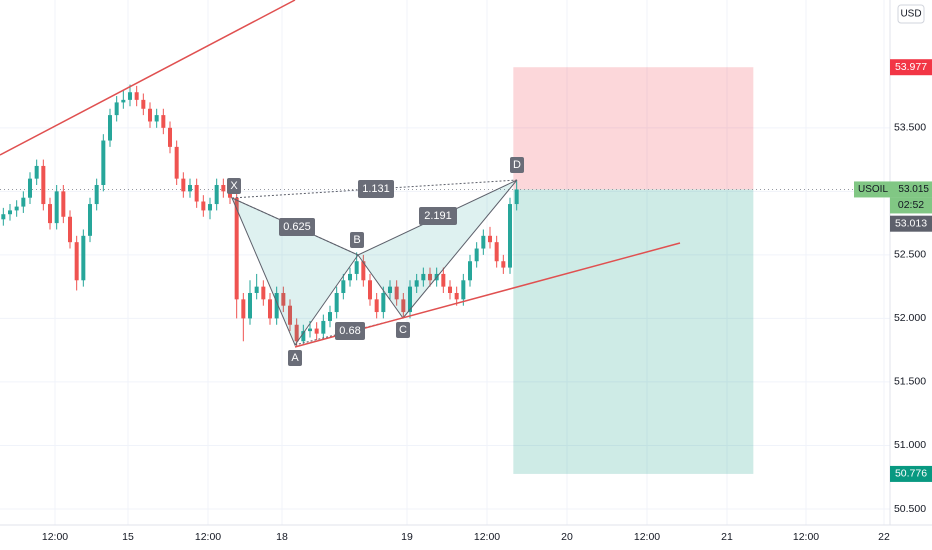 Image resolution: width=932 pixels, height=550 pixels. What do you see at coordinates (633, 128) in the screenshot?
I see `stop-zone` at bounding box center [633, 128].